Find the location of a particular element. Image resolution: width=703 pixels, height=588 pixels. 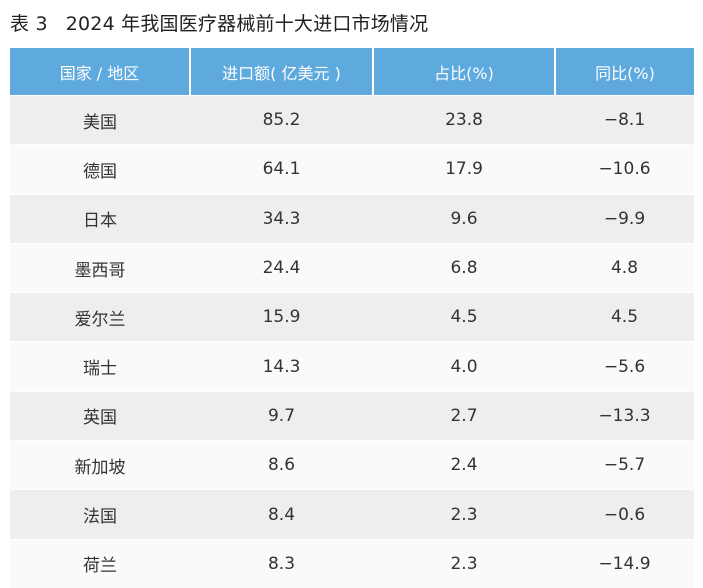

cell-country: 日本 is located at coordinates (100, 218).